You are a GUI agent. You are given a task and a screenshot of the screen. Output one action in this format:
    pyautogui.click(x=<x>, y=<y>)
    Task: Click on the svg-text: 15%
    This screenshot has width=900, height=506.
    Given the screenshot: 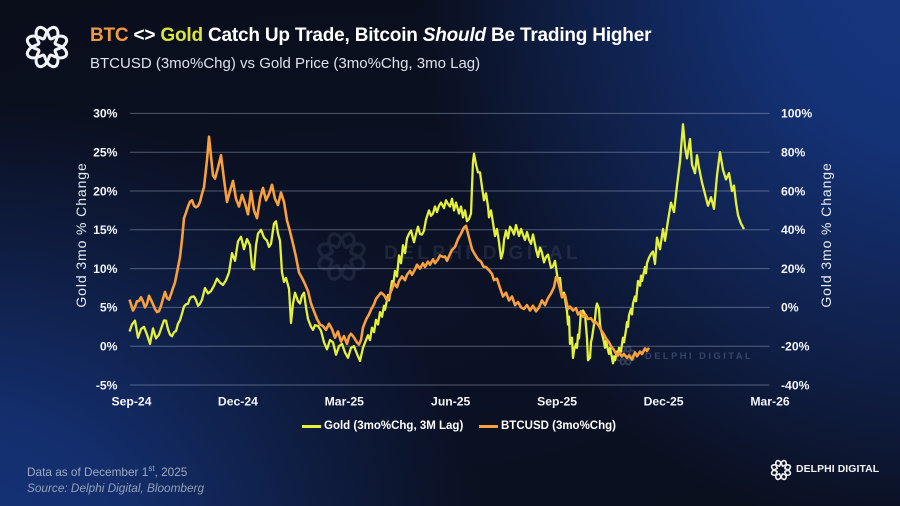 What is the action you would take?
    pyautogui.click(x=105, y=230)
    